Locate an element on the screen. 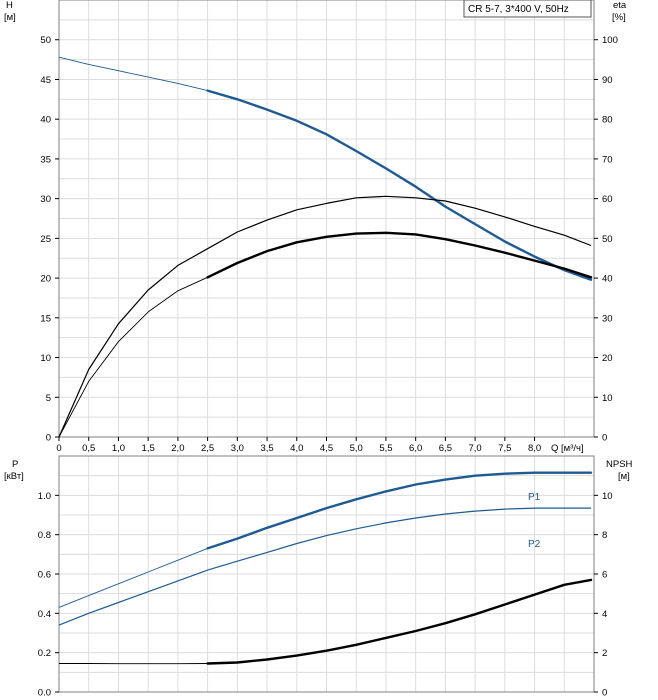  y-right-tick-label: 4 is located at coordinates (604, 614).